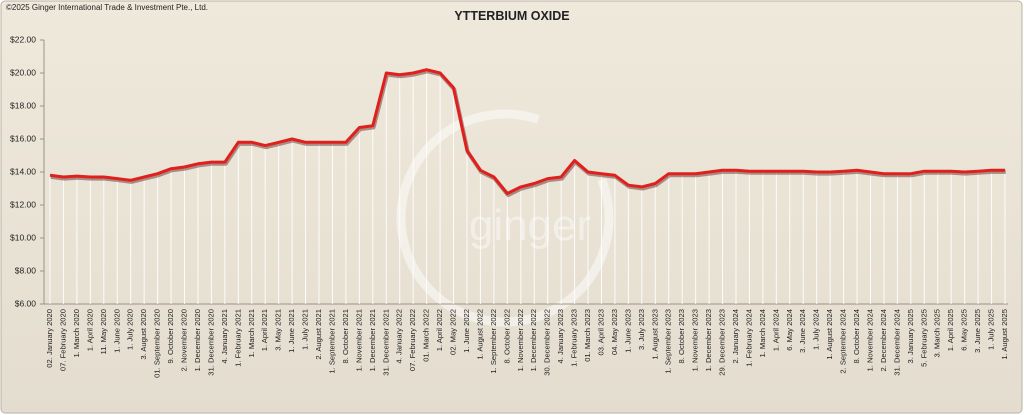 This screenshot has width=1024, height=415. What do you see at coordinates (816, 329) in the screenshot?
I see `x-tick-label: 1. July 2024` at bounding box center [816, 329].